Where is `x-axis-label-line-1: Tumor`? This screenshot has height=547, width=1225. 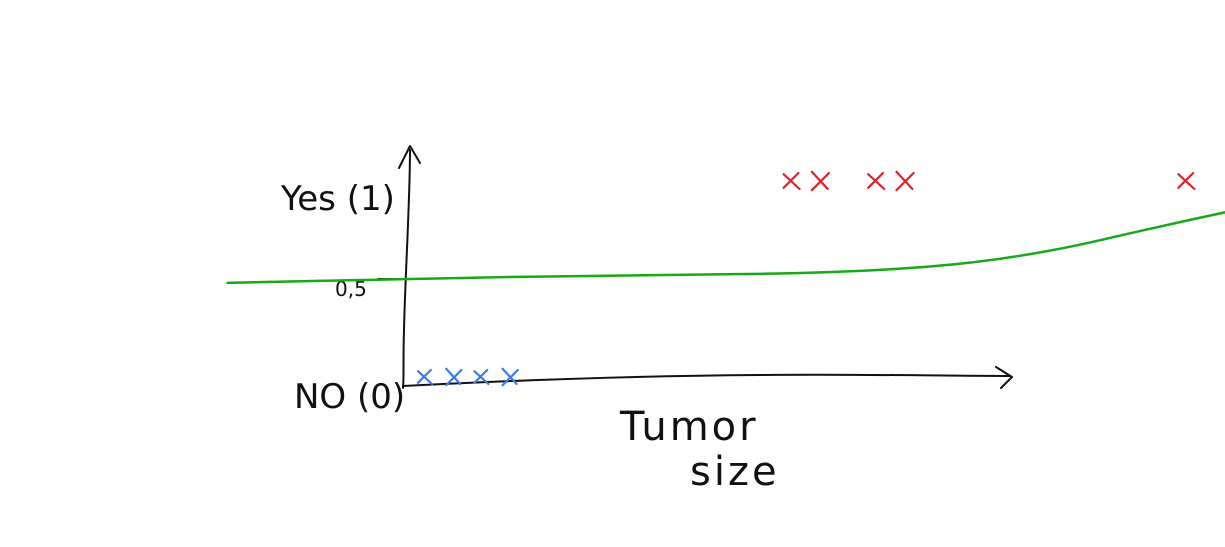 x-axis-label-line-1: Tumor is located at coordinates (689, 427).